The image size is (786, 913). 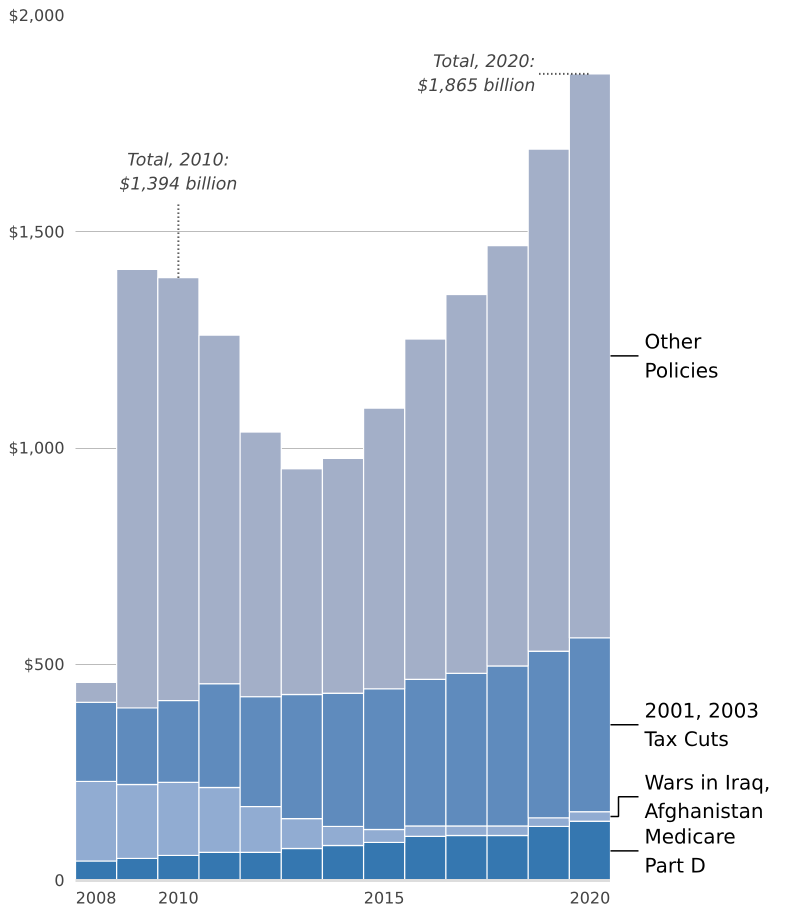 What do you see at coordinates (681, 355) in the screenshot?
I see `series-label: Other Policies` at bounding box center [681, 355].